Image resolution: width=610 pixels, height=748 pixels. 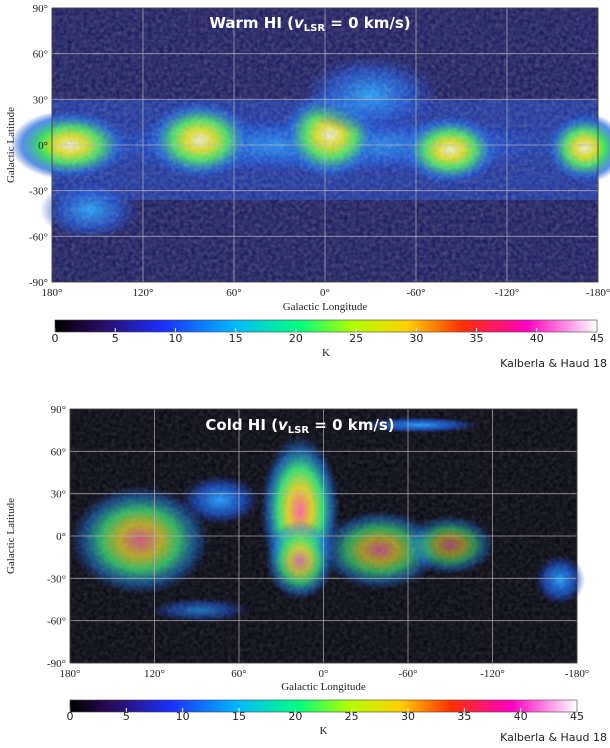 I want to click on chart-title: Warm HI (vLSR = 0 km/s), so click(x=309, y=24).